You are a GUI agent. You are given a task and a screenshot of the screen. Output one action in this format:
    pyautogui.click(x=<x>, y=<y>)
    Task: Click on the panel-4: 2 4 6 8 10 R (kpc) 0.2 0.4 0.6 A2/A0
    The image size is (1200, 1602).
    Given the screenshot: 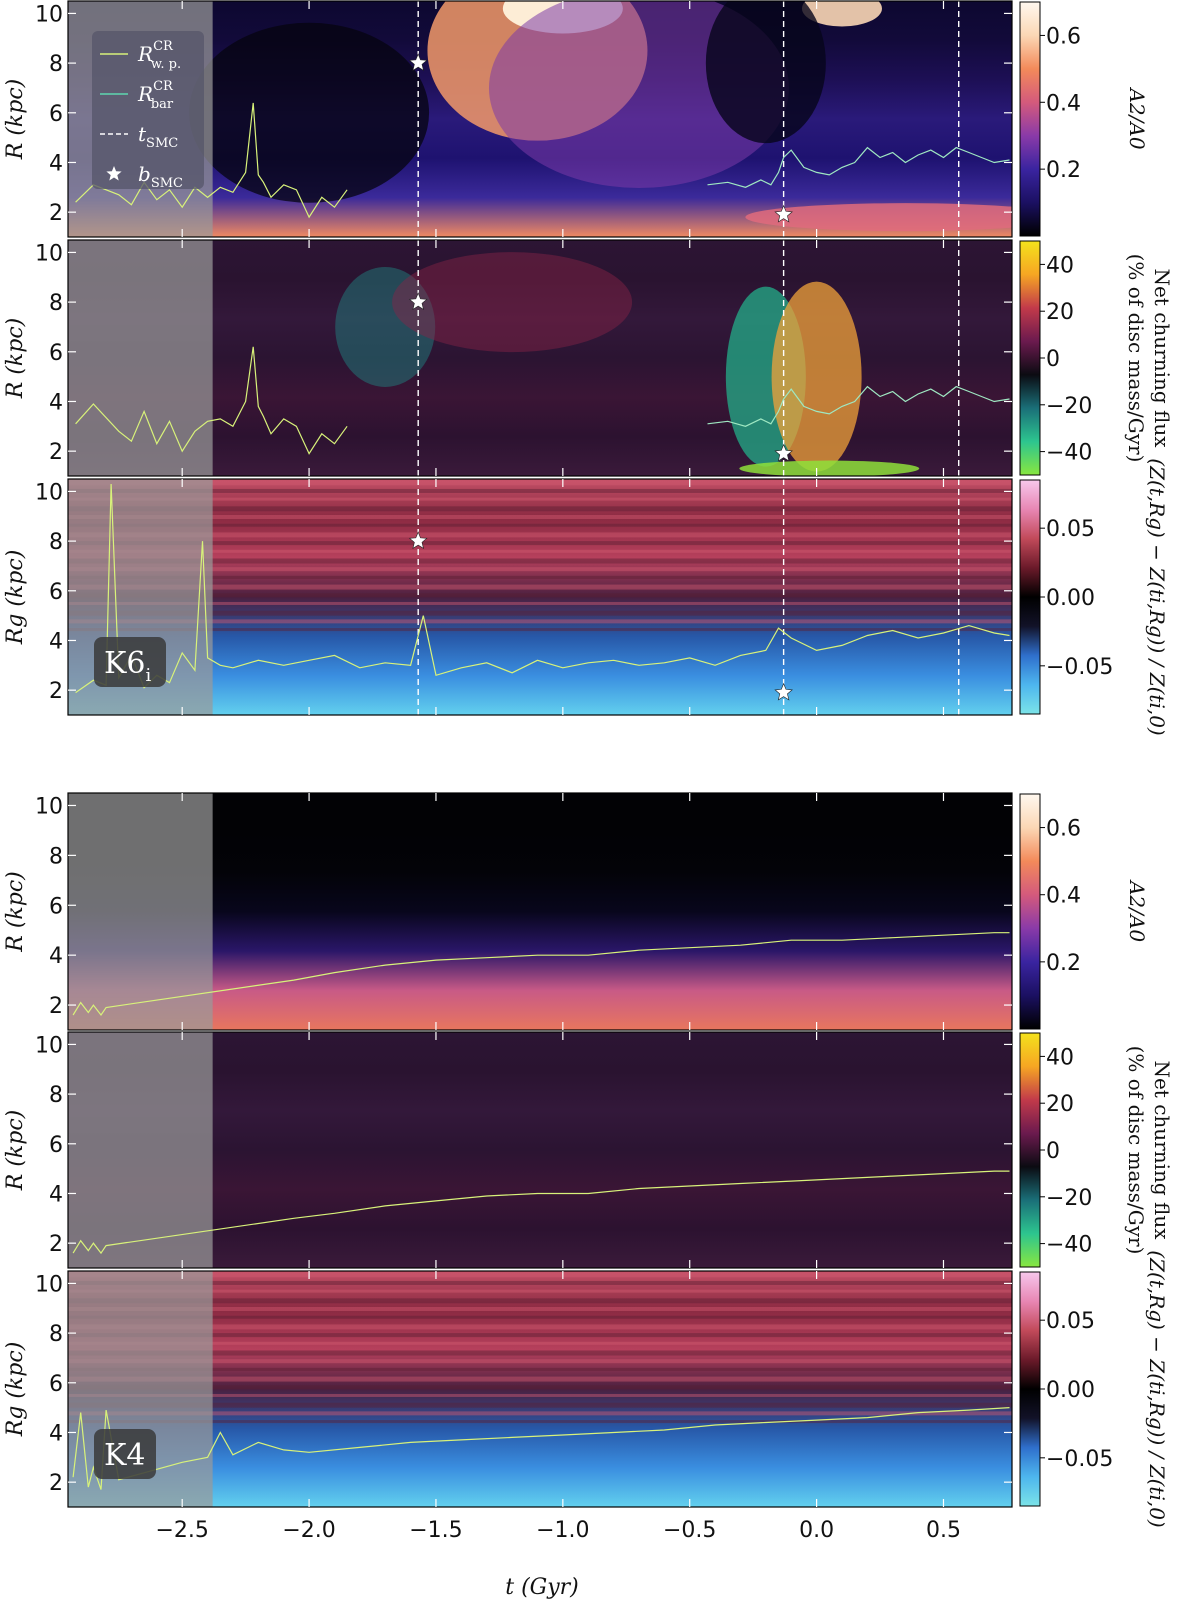 What is the action you would take?
    pyautogui.click(x=576, y=911)
    